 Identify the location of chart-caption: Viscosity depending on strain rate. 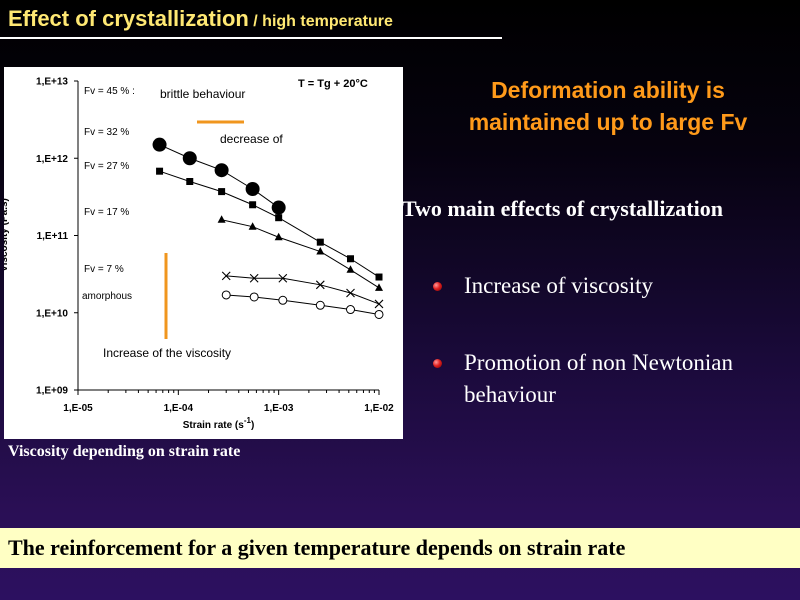
(124, 451).